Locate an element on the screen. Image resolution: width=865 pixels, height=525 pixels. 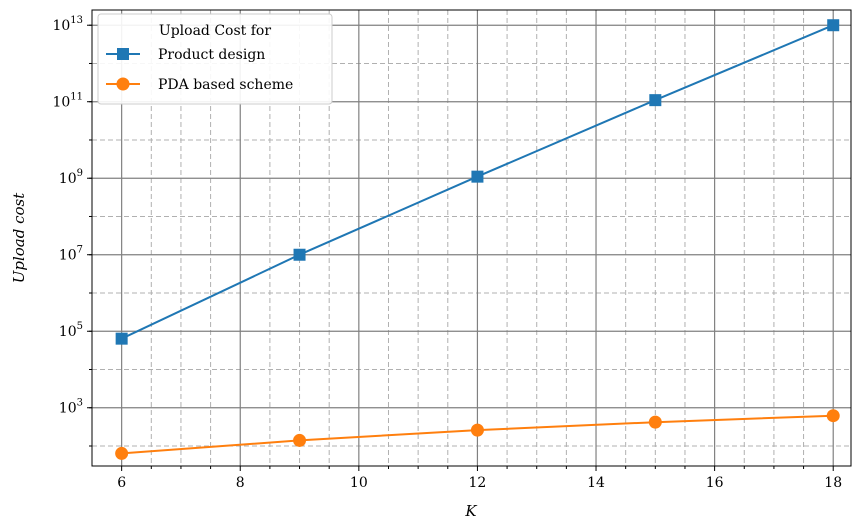
x-tick-label: 16 is located at coordinates (715, 483).